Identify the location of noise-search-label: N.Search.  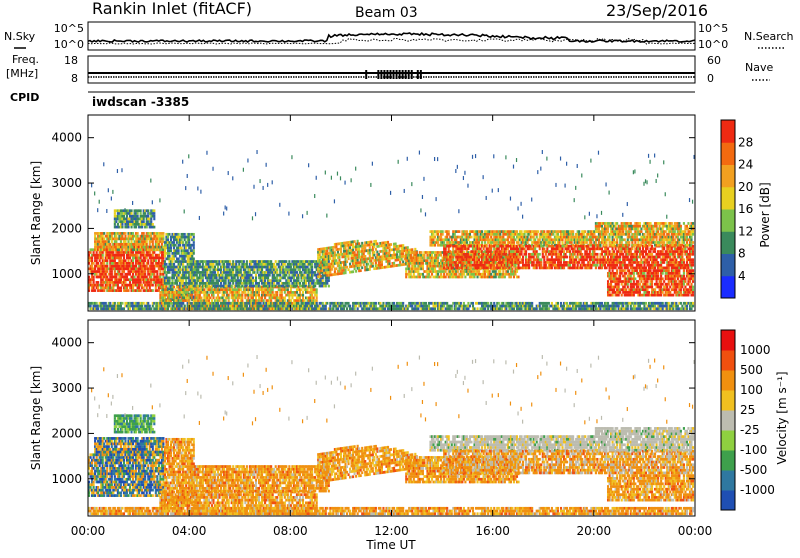
(769, 36).